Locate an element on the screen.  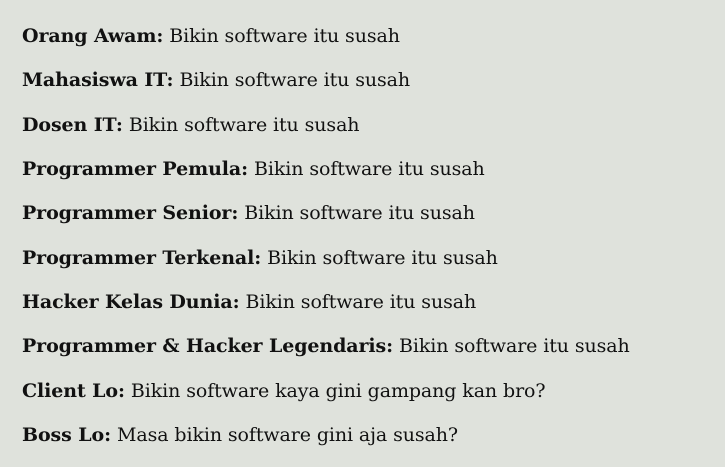
speaker-label: Programmer & Hacker Legendaris: is located at coordinates (208, 346).